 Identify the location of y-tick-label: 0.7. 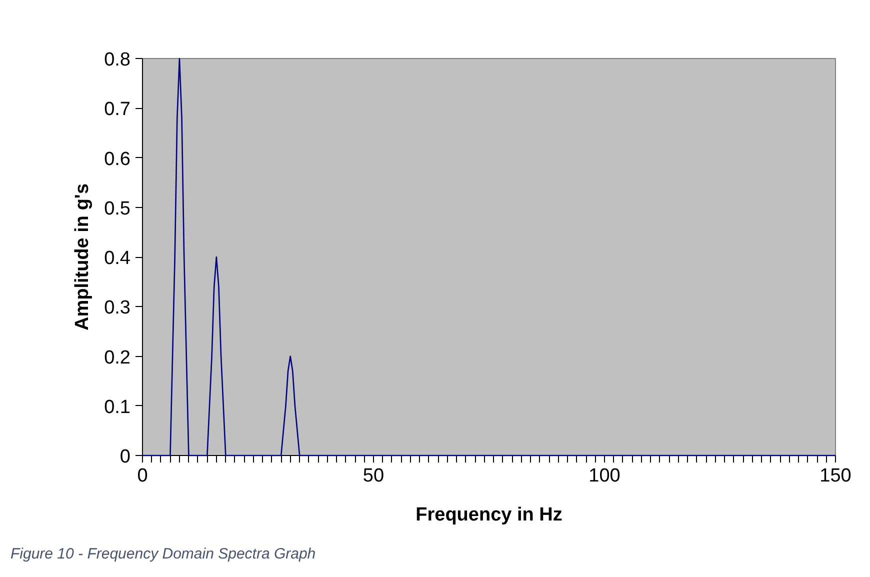
(117, 109).